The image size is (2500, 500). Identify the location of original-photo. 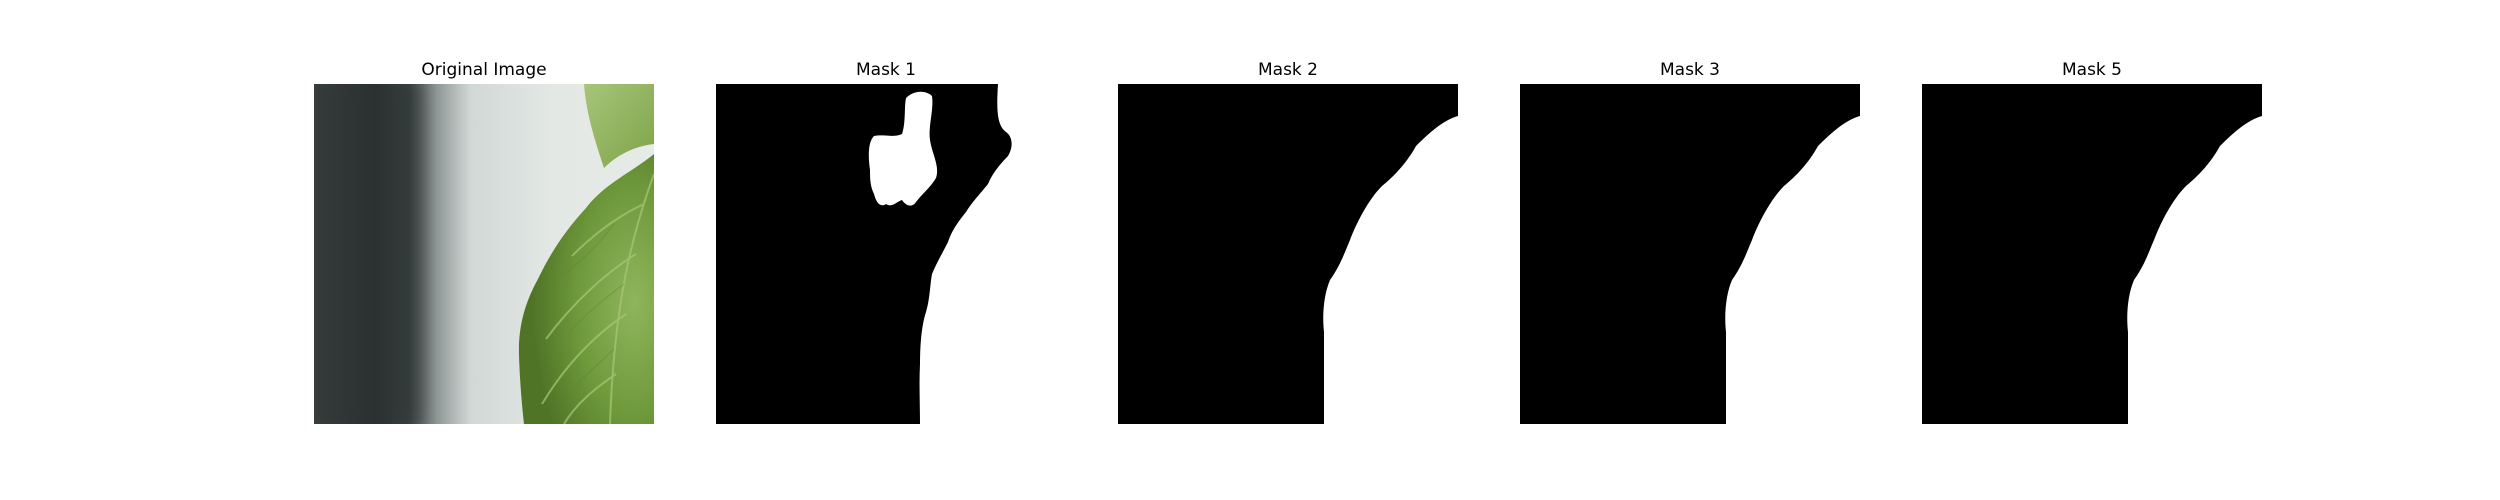
(484, 254).